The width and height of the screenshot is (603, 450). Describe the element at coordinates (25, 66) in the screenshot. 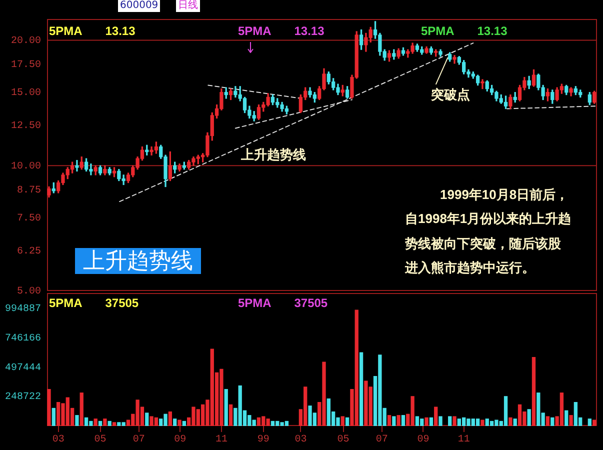

I see `y-tick-label: 17.50` at that location.